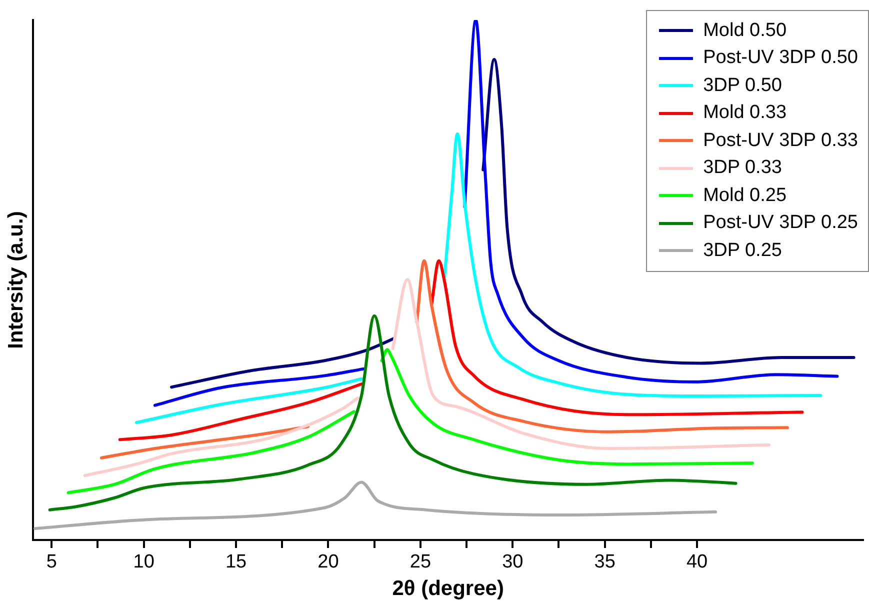 The height and width of the screenshot is (606, 869). What do you see at coordinates (16, 280) in the screenshot?
I see `y-axis-title: Intersity (a.u.)` at bounding box center [16, 280].